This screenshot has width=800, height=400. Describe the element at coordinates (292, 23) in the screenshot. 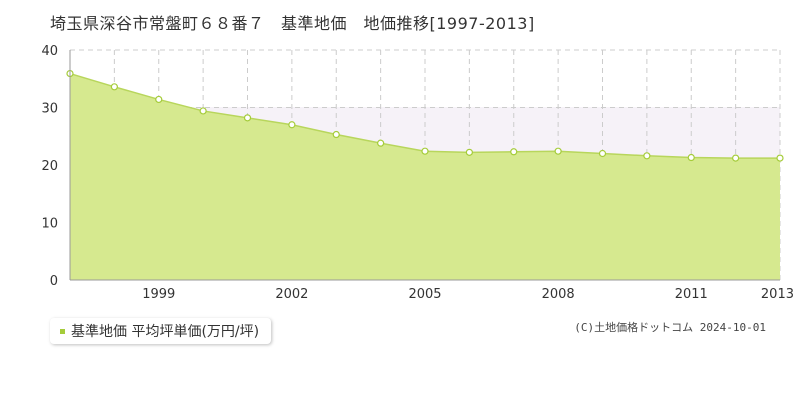

I see `chart-title: 埼玉県深谷市常盤町６８番７ 基準地価 地価推移[1997-2013]` at that location.